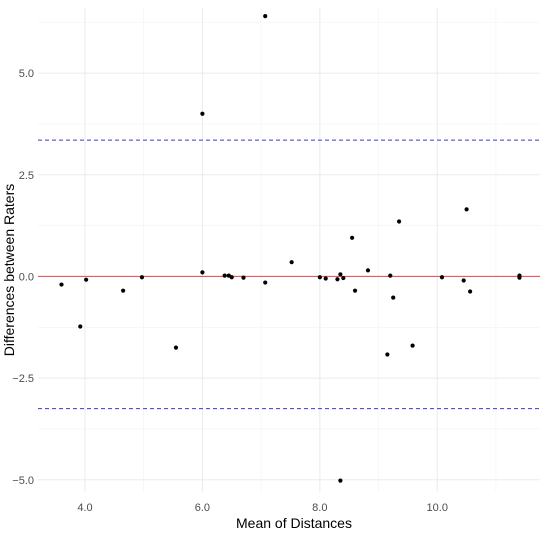 The image size is (550, 536). Describe the element at coordinates (202, 508) in the screenshot. I see `x-tick-label: 6.0` at that location.